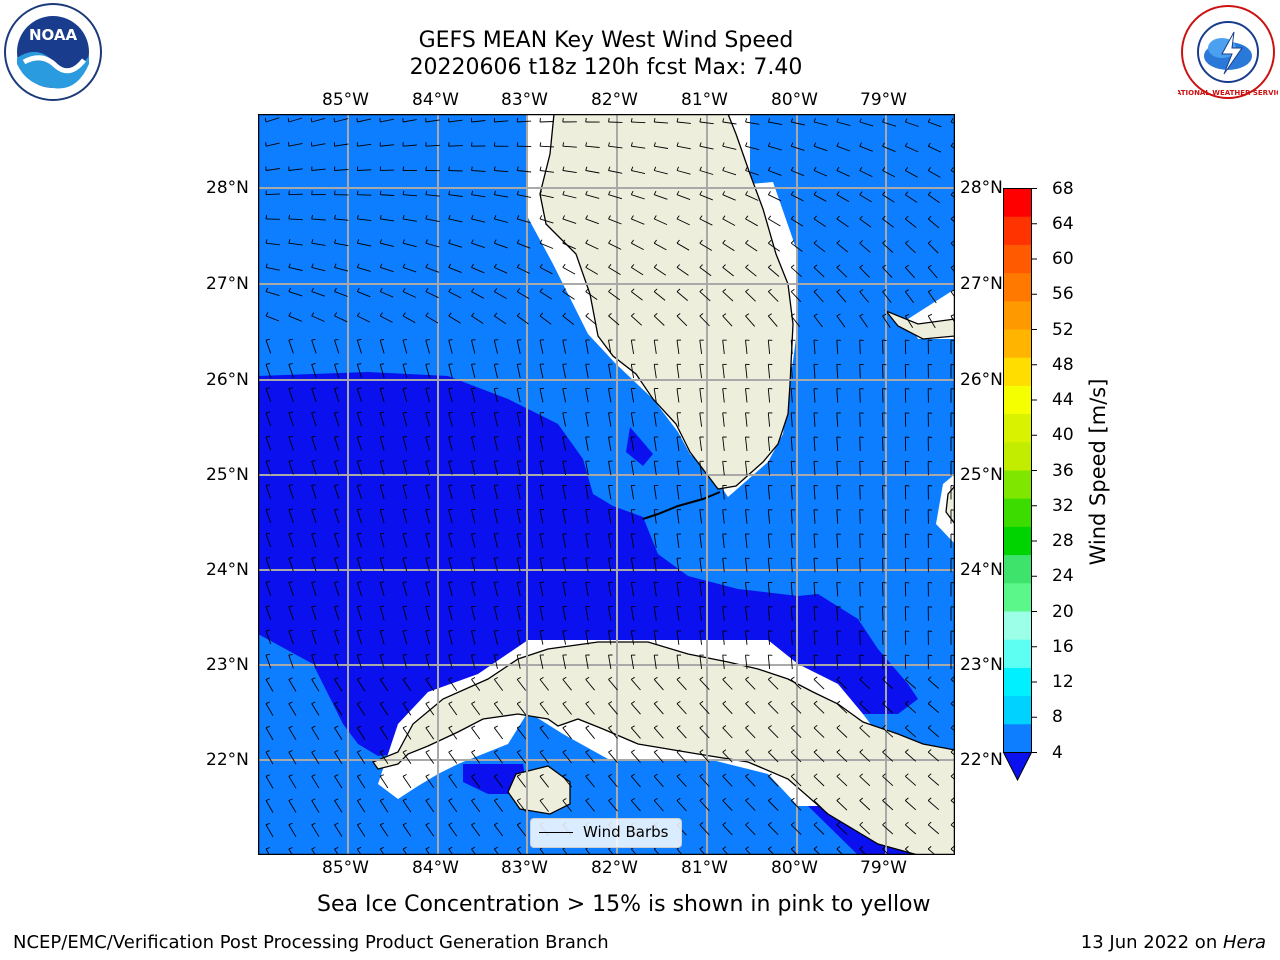  Describe the element at coordinates (435, 868) in the screenshot. I see `lon-label-bottom: 84°W` at that location.